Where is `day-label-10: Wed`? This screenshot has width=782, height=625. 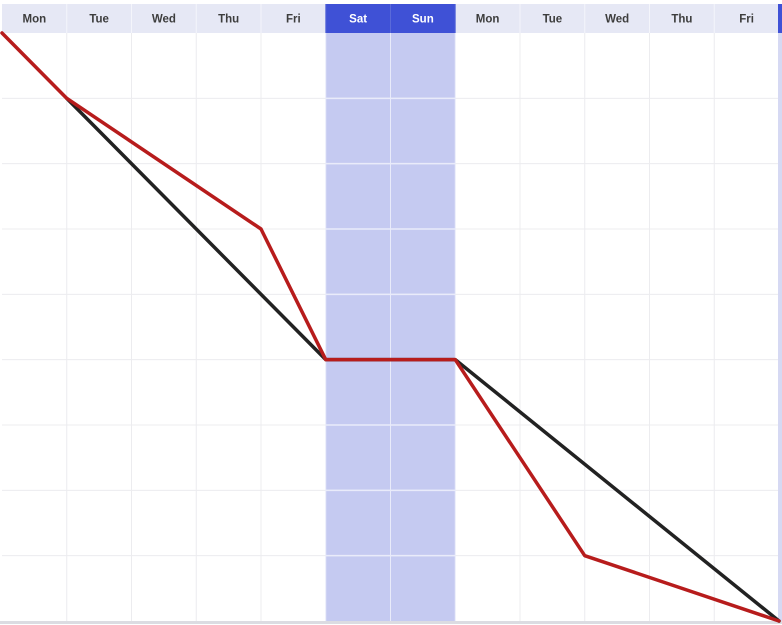
day-label-10: Wed is located at coordinates (617, 20).